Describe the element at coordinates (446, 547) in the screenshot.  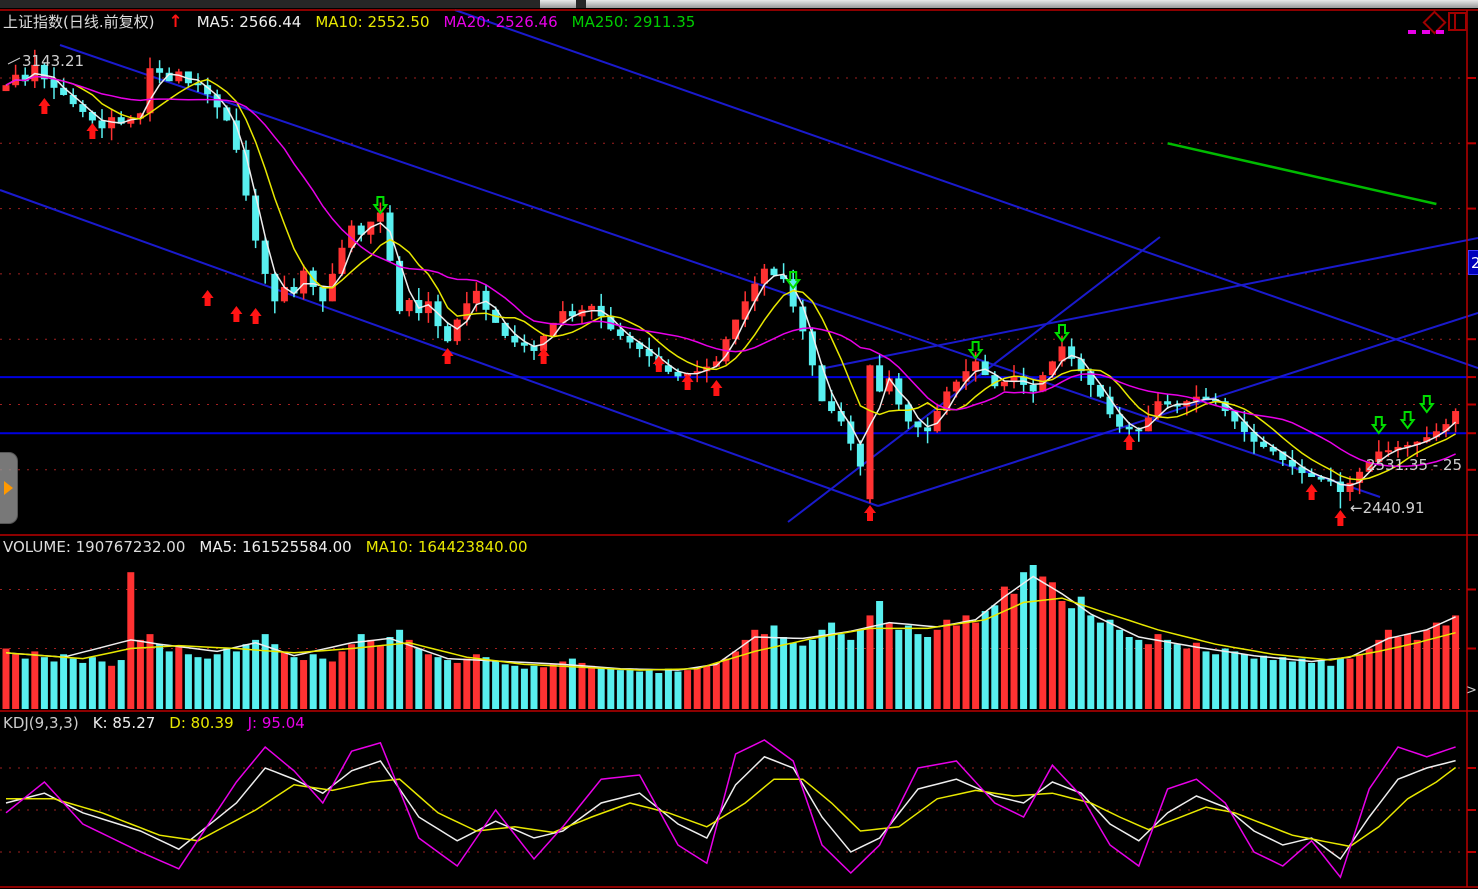
I see `volume-ma10-value: MA10: 164423840.00` at that location.